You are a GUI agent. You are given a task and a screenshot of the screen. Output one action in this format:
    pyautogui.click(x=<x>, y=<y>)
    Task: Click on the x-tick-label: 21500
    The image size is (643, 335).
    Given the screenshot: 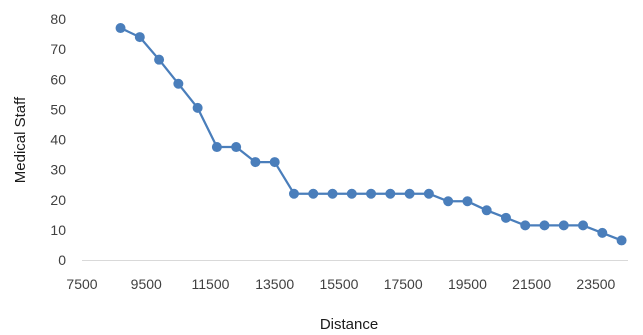 What is the action you would take?
    pyautogui.click(x=531, y=284)
    